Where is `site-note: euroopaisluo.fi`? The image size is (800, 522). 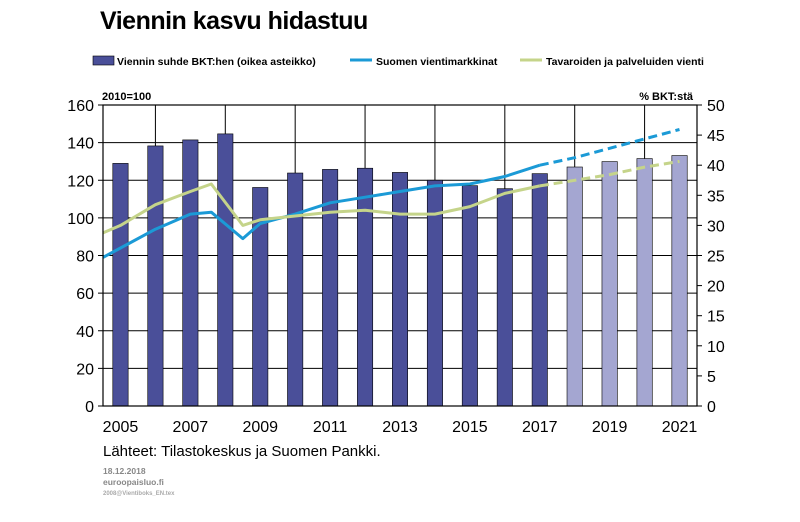 site-note: euroopaisluo.fi is located at coordinates (133, 482).